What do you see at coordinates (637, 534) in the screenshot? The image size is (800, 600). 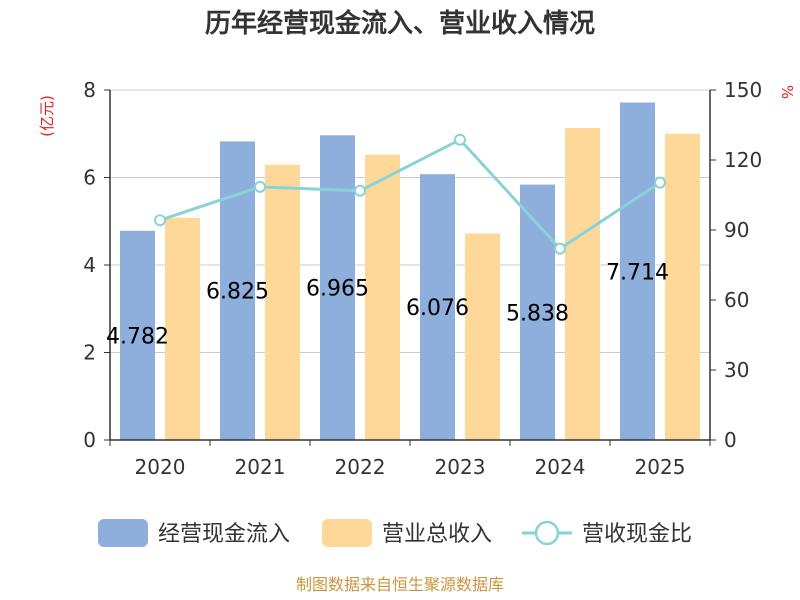 I see `legend-label: 营收现金比` at bounding box center [637, 534].